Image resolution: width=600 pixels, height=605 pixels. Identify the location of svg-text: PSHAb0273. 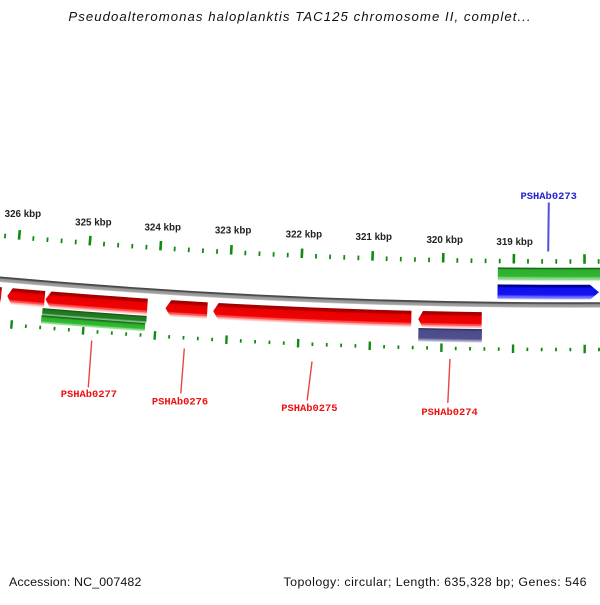
(549, 197).